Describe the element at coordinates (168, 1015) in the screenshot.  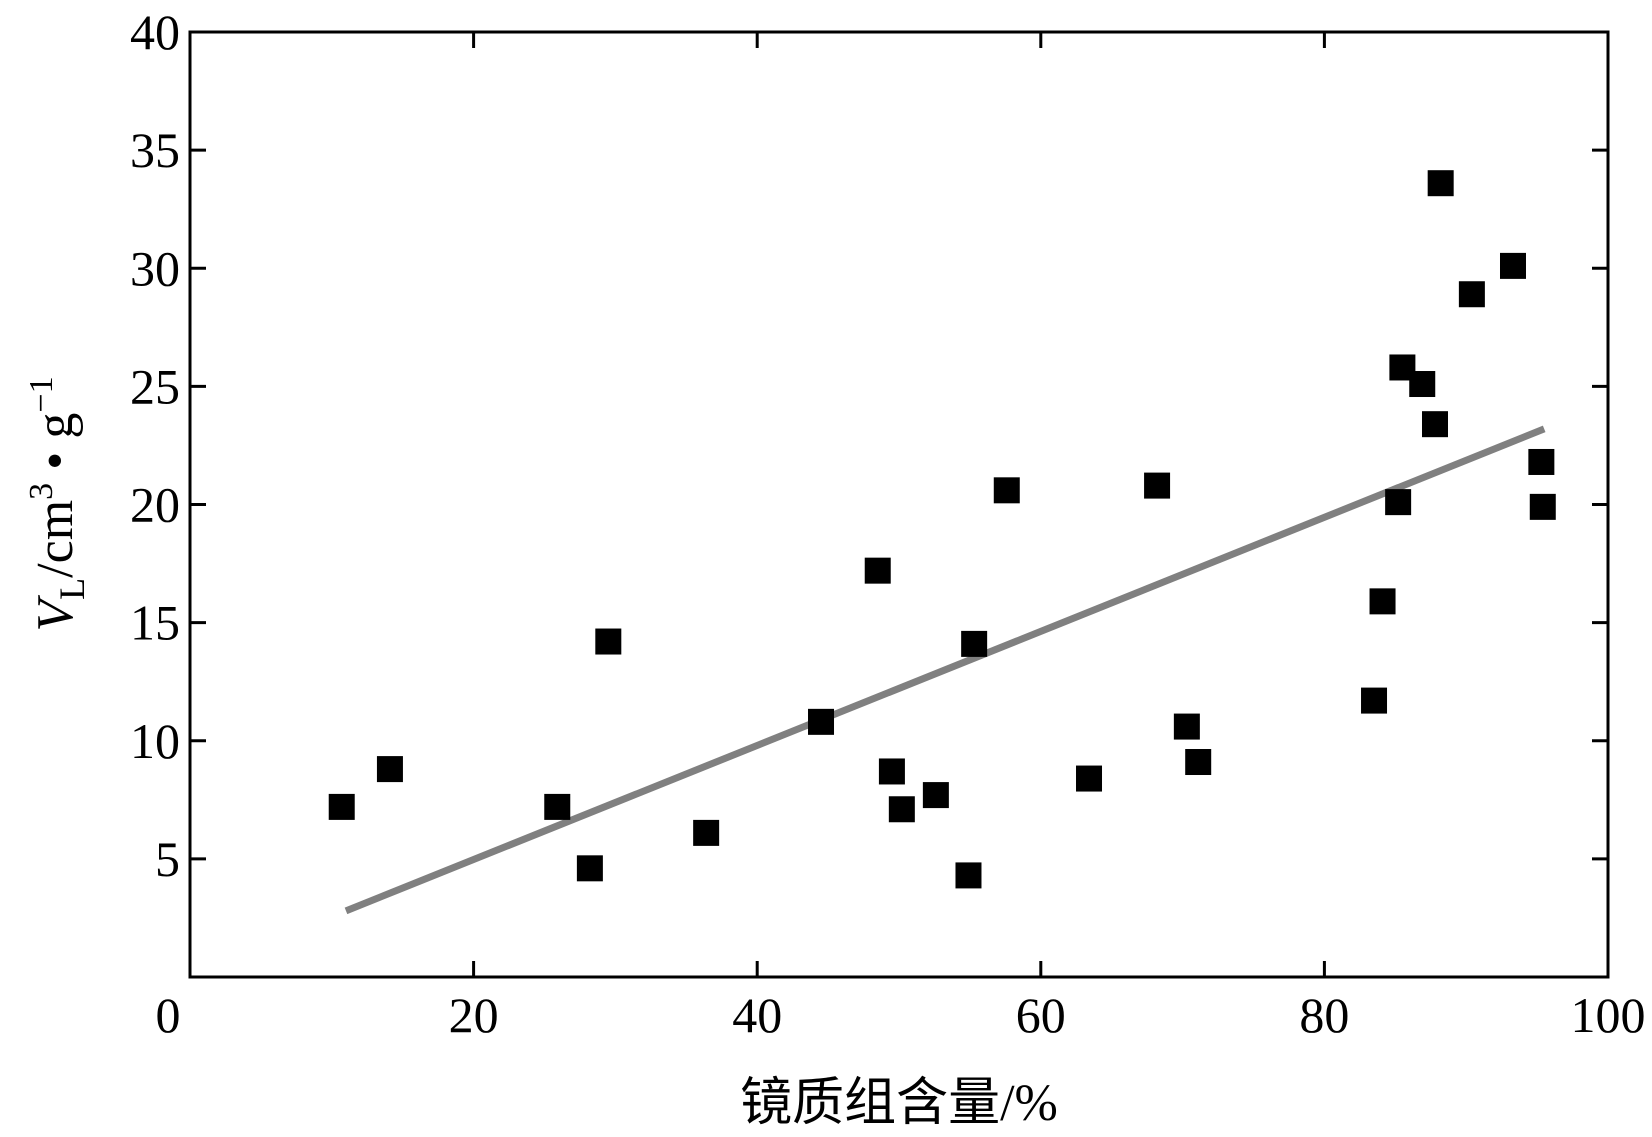
I see `x-tick-label: 0` at that location.